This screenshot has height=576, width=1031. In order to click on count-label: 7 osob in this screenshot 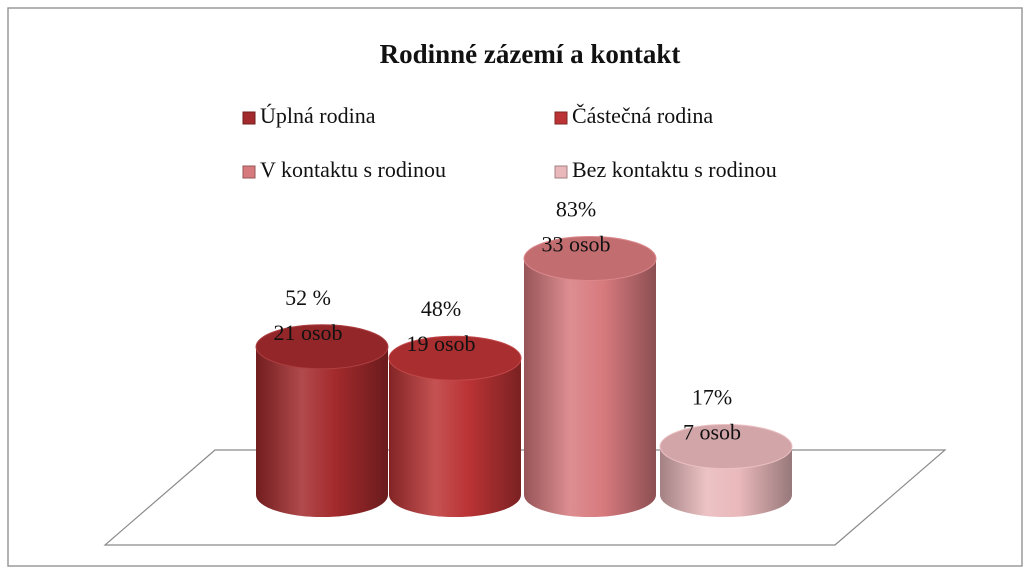, I will do `click(712, 432)`.